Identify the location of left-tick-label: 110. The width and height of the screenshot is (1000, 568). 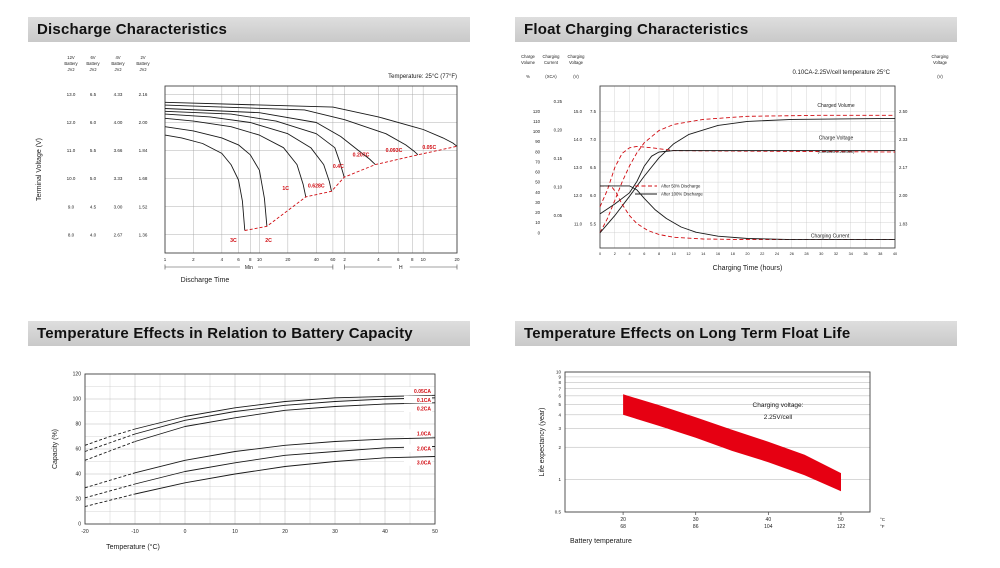
(536, 121).